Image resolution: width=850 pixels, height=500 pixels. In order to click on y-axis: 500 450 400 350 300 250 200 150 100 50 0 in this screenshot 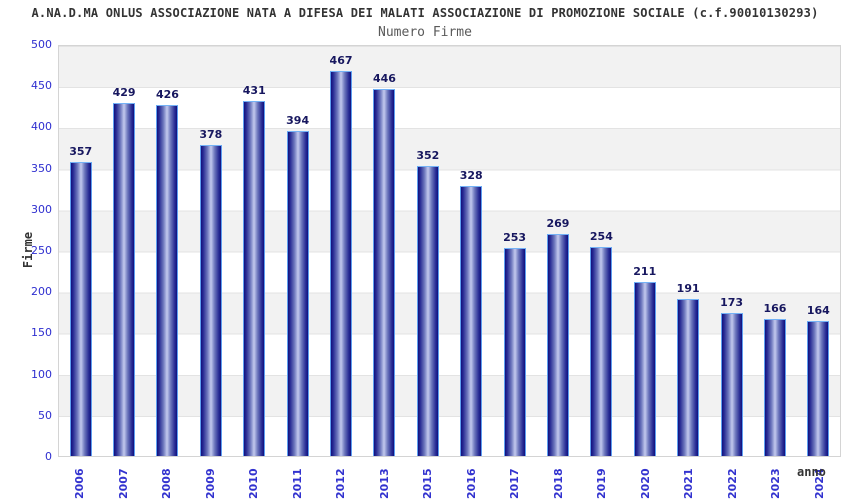, I will do `click(26, 250)`.